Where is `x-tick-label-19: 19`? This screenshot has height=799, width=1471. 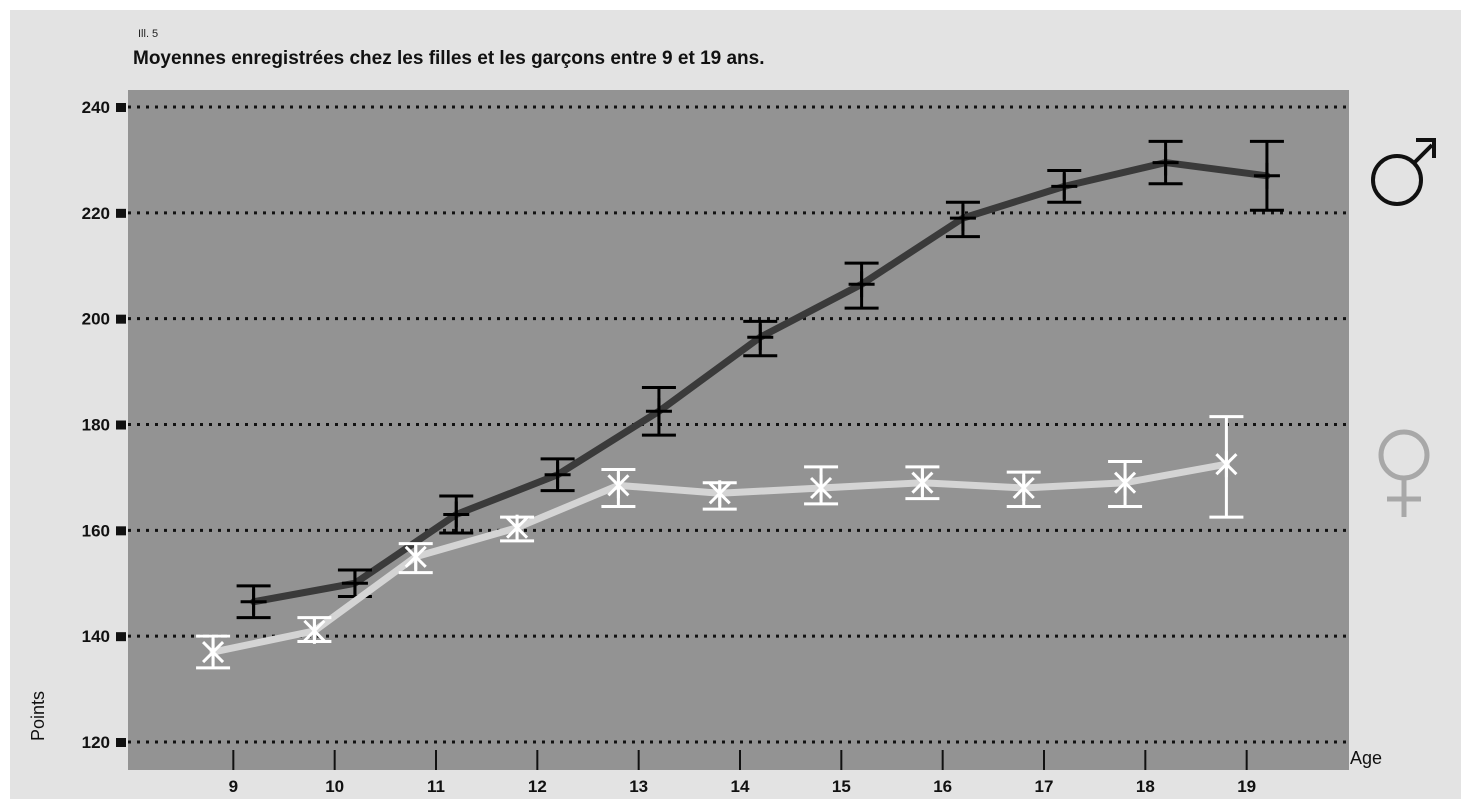 x-tick-label-19: 19 is located at coordinates (1246, 786).